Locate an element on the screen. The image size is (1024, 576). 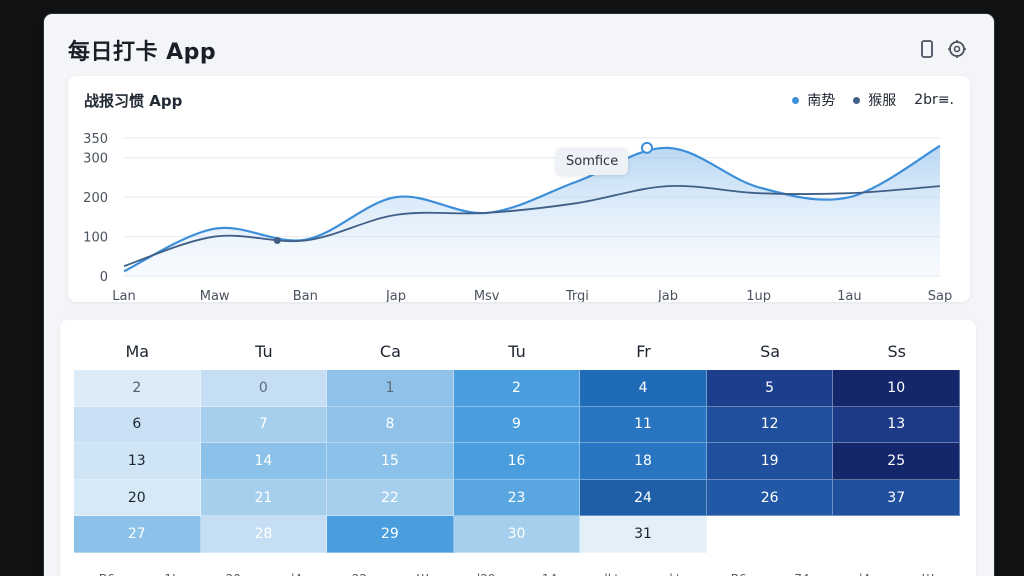
legend-item: 南势 is located at coordinates (813, 100).